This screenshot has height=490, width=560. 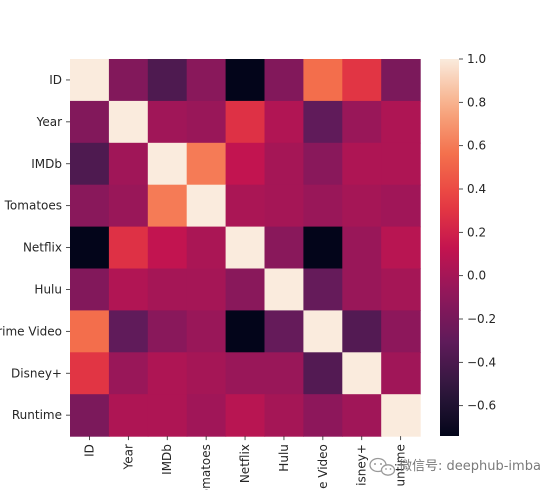 What do you see at coordinates (476, 59) in the screenshot?
I see `colorbar-tick-label: 1.0` at bounding box center [476, 59].